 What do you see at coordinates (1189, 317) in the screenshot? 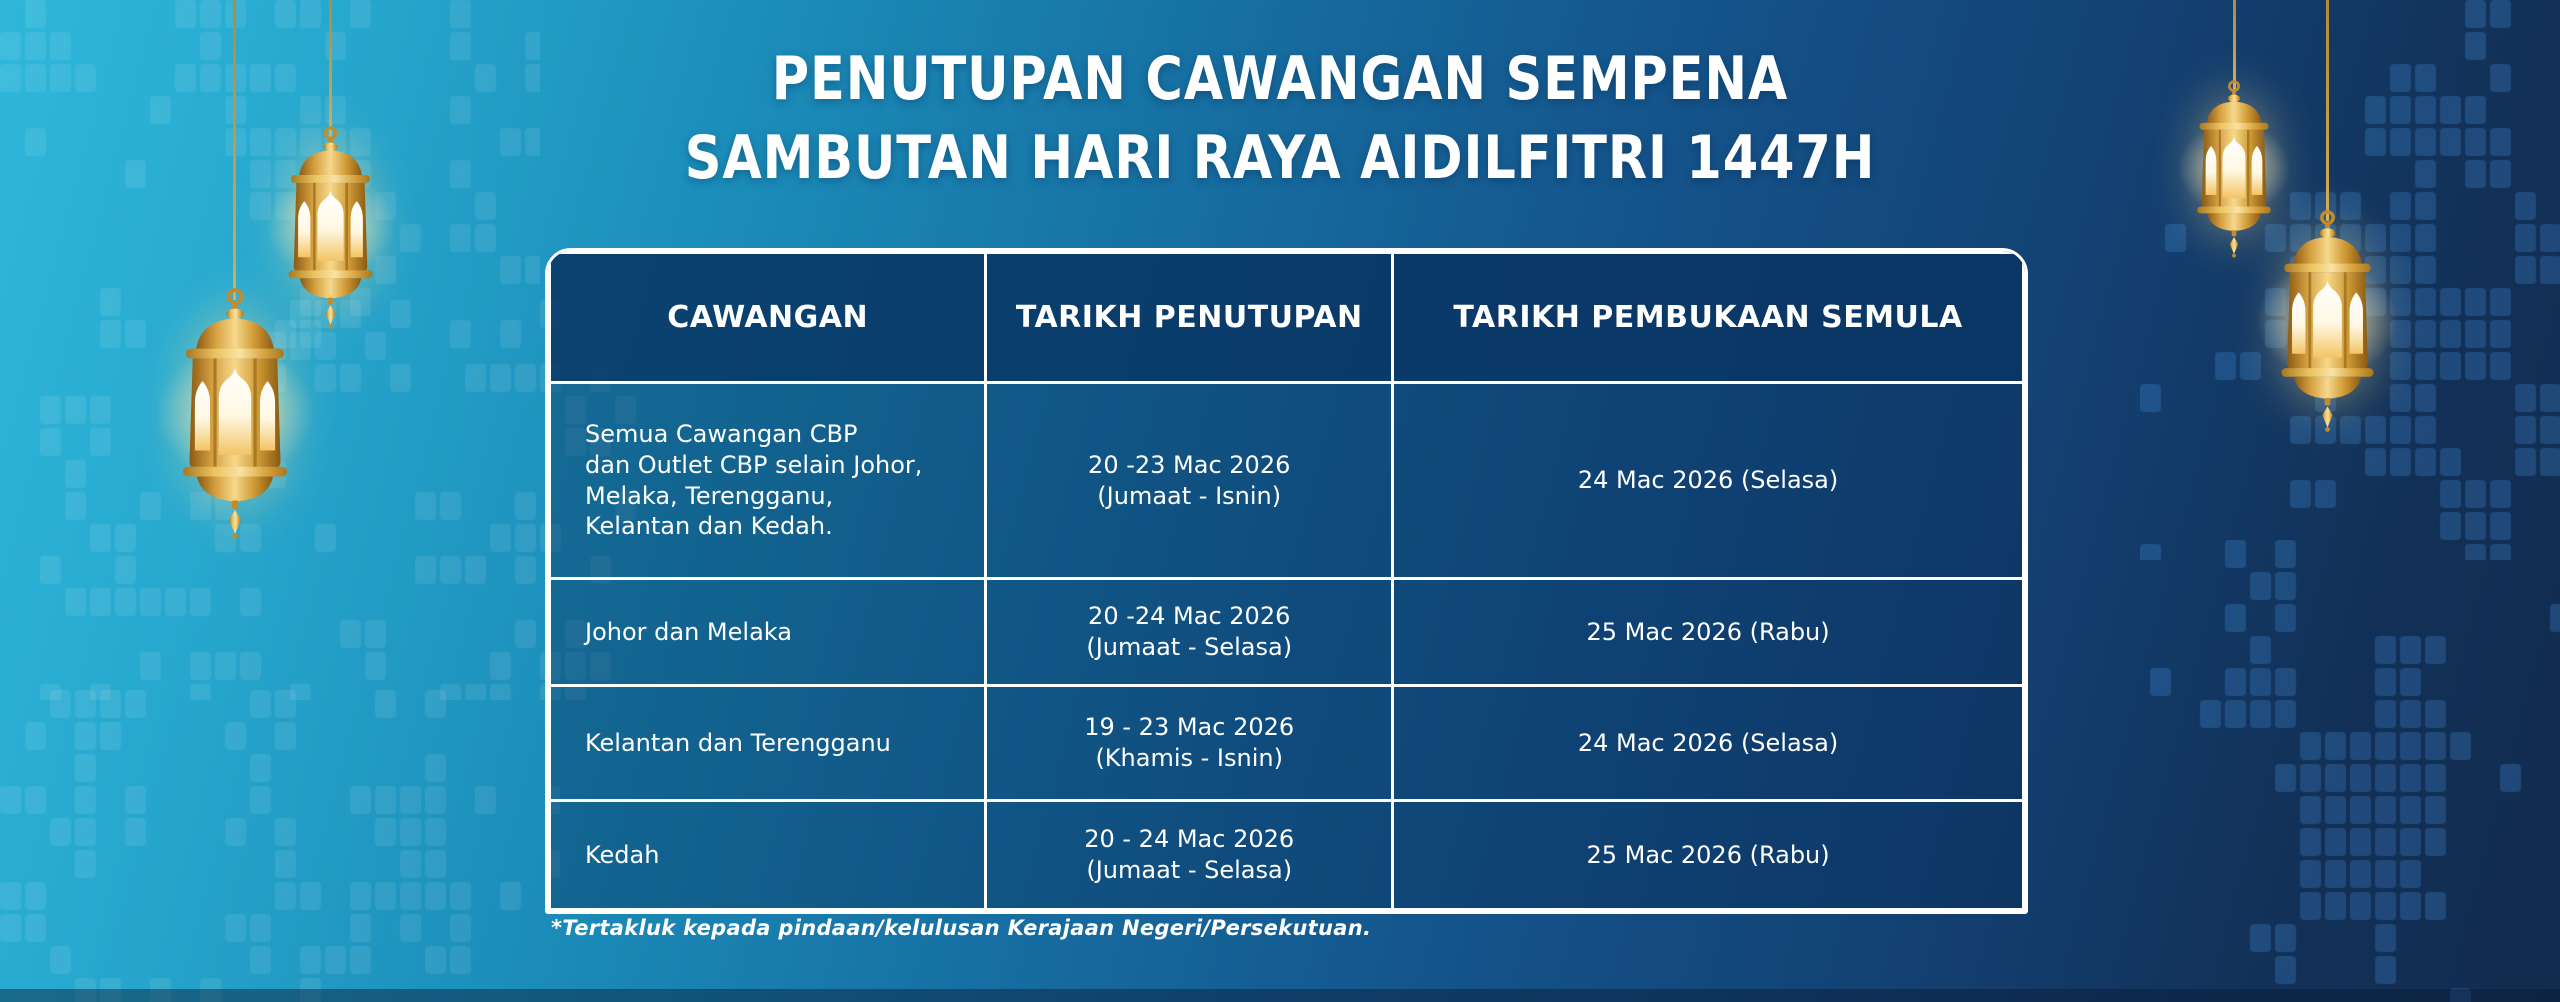
I see `header-tarikh-penutupan: TARIKH PENUTUPAN` at bounding box center [1189, 317].